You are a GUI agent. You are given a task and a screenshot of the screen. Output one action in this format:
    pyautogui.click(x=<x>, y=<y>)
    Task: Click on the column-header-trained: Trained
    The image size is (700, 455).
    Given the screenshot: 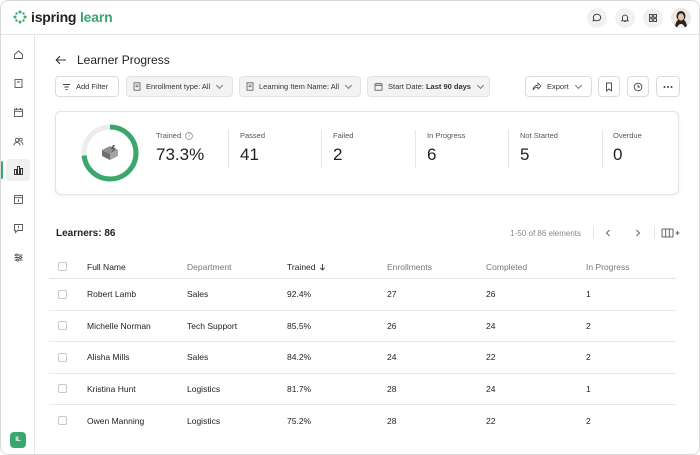 What is the action you would take?
    pyautogui.click(x=306, y=266)
    